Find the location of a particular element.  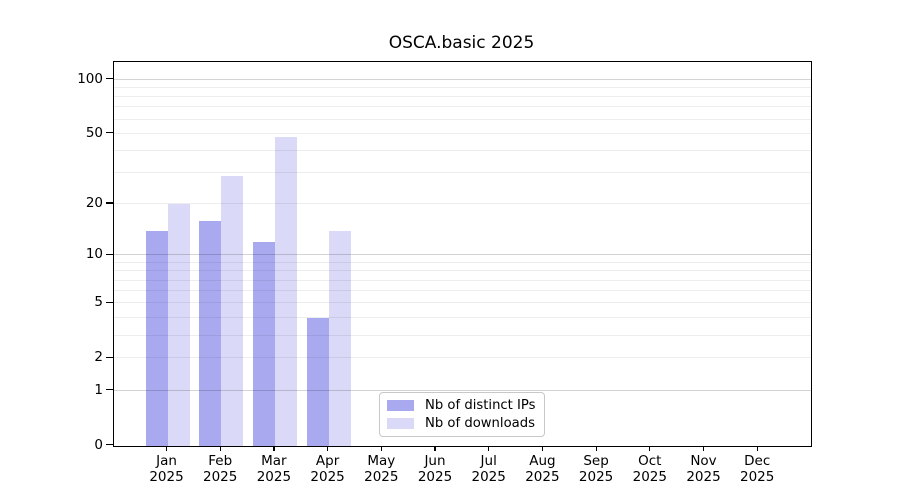

x-tick-label: Sep 2025 is located at coordinates (596, 468).